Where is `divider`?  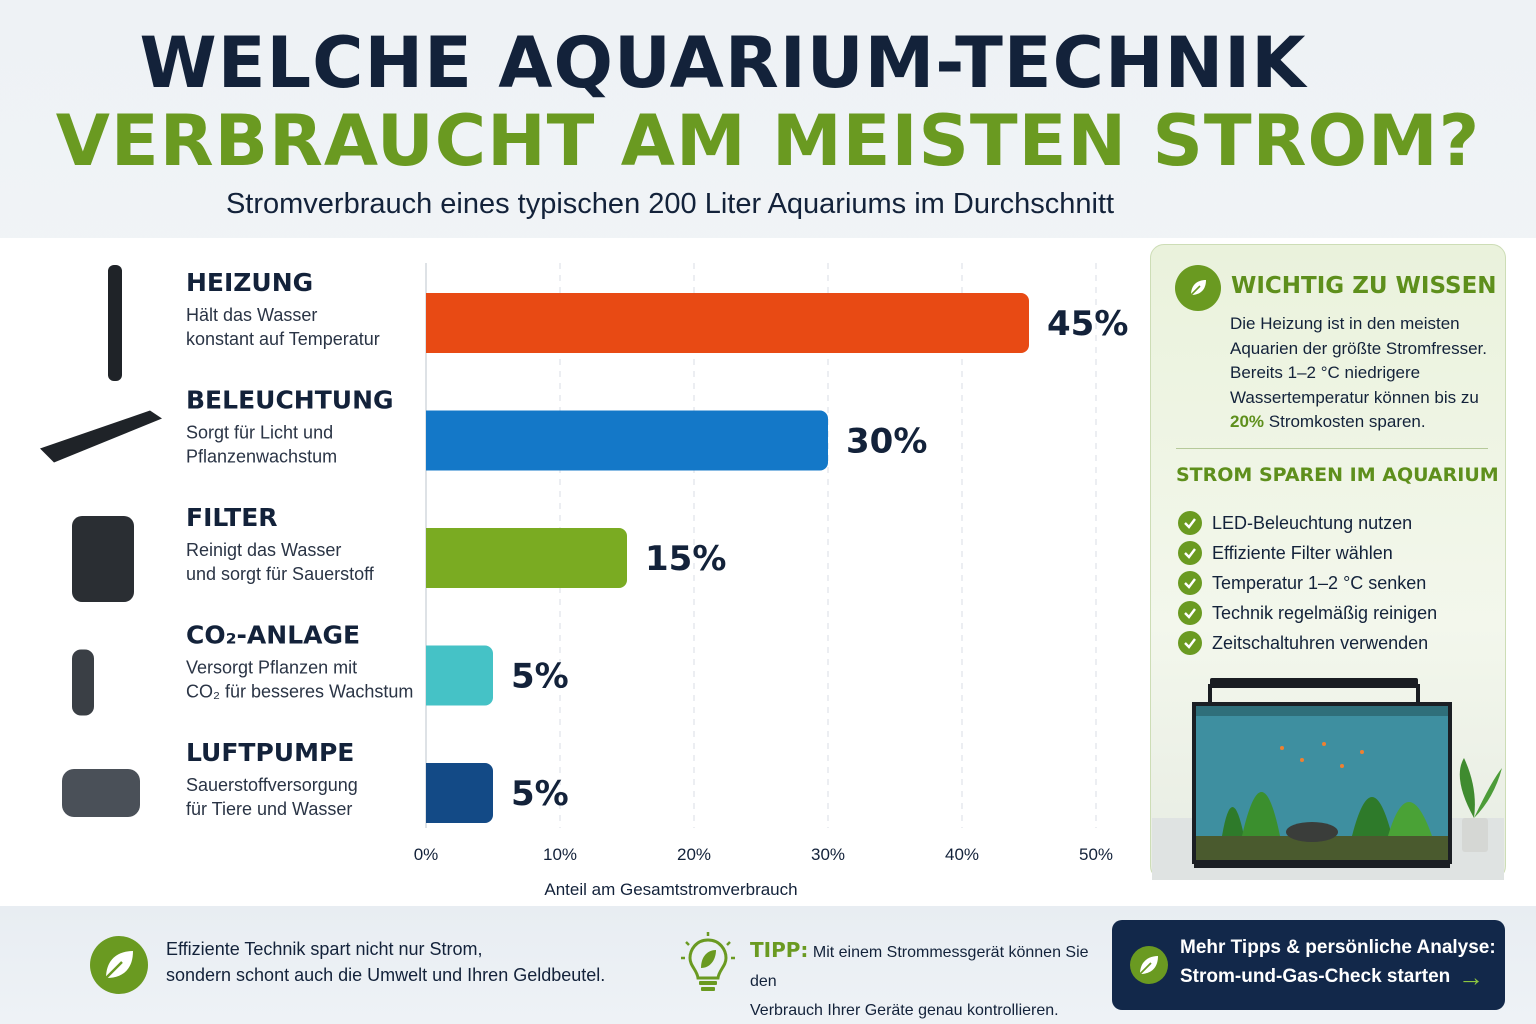 divider is located at coordinates (1332, 448).